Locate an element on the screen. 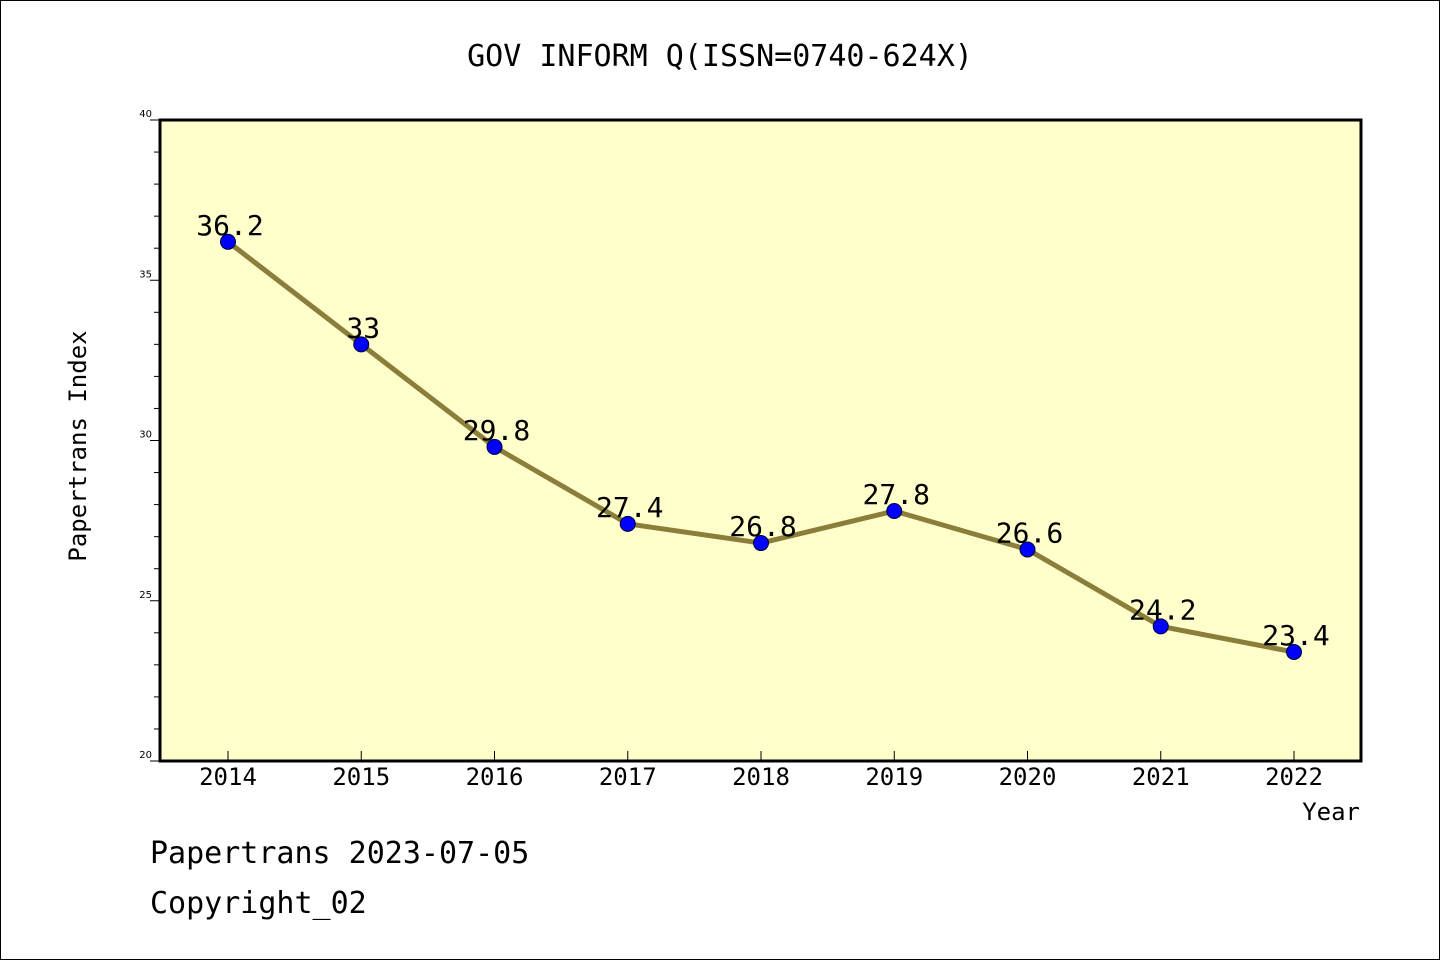 The height and width of the screenshot is (960, 1440). x-tick-label: 2021 is located at coordinates (1161, 777).